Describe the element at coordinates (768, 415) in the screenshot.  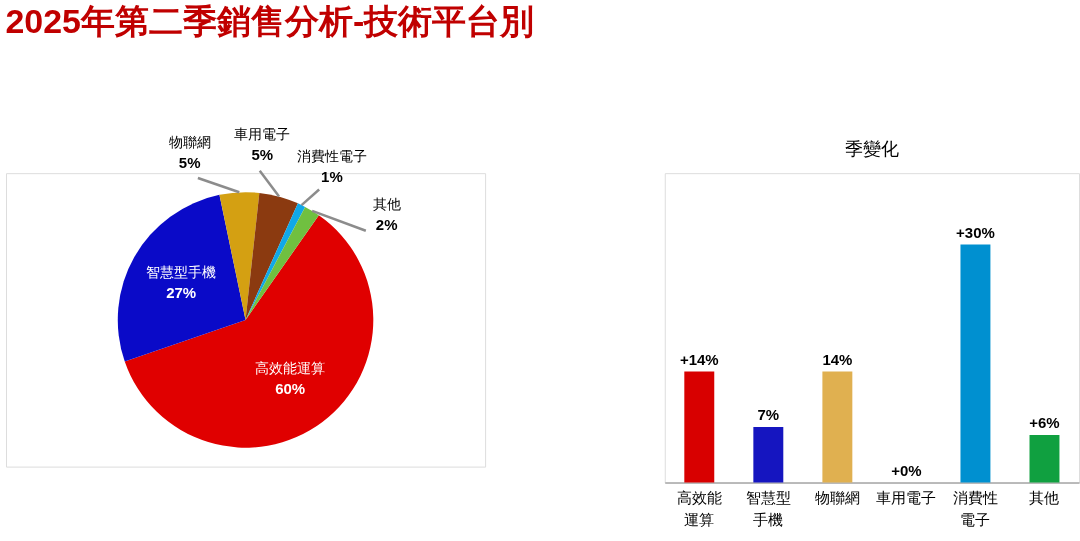
I see `data-label: 7%` at that location.